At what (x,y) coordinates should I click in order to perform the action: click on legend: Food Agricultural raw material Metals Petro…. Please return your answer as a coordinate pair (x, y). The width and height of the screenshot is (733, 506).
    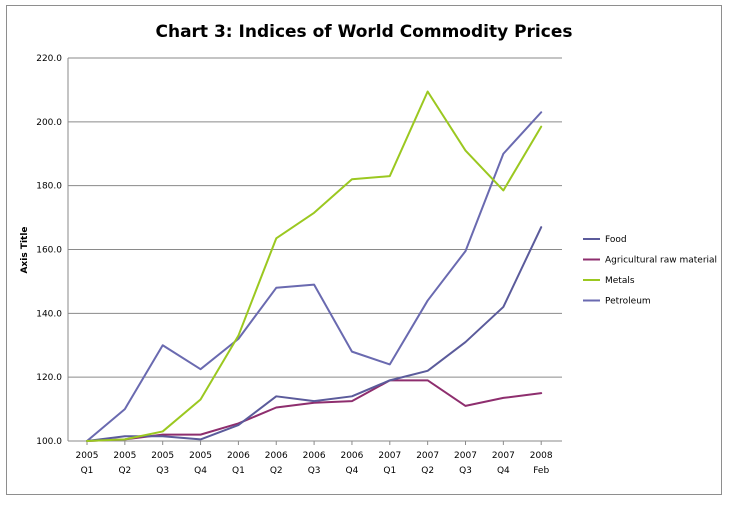
    Looking at the image, I should click on (650, 271).